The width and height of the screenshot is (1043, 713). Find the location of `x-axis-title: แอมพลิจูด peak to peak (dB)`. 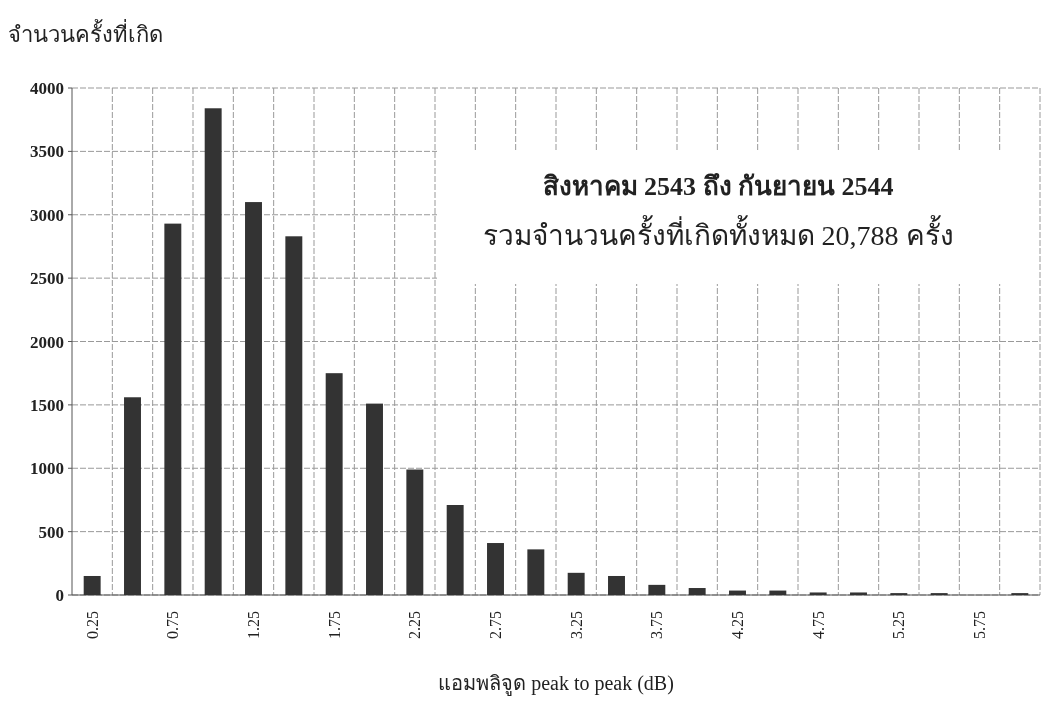

x-axis-title: แอมพลิจูด peak to peak (dB) is located at coordinates (556, 684).